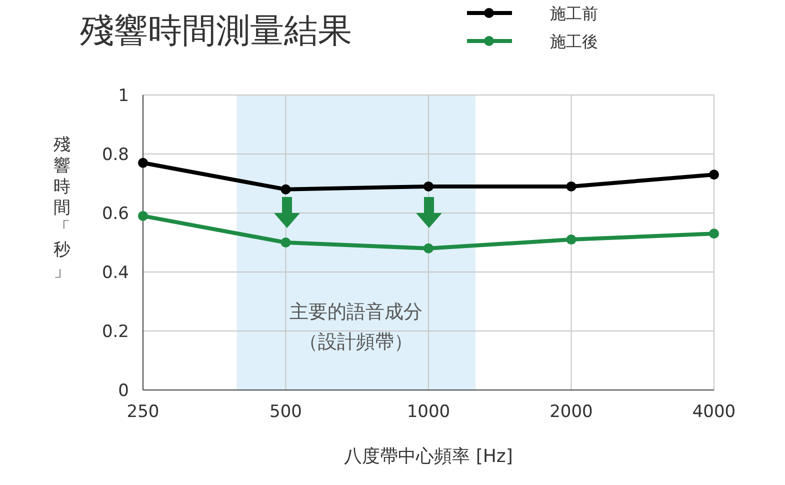 This screenshot has width=785, height=485. What do you see at coordinates (428, 456) in the screenshot?
I see `x-axis-title: 八度帶中心頻率 [Hz]` at bounding box center [428, 456].